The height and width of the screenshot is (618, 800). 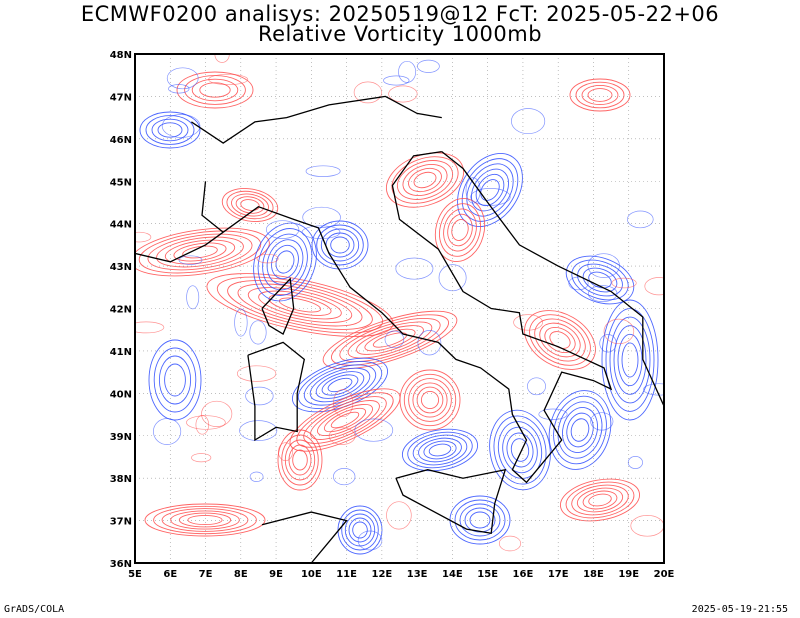 What do you see at coordinates (206, 574) in the screenshot?
I see `lon-label: 7E` at bounding box center [206, 574].